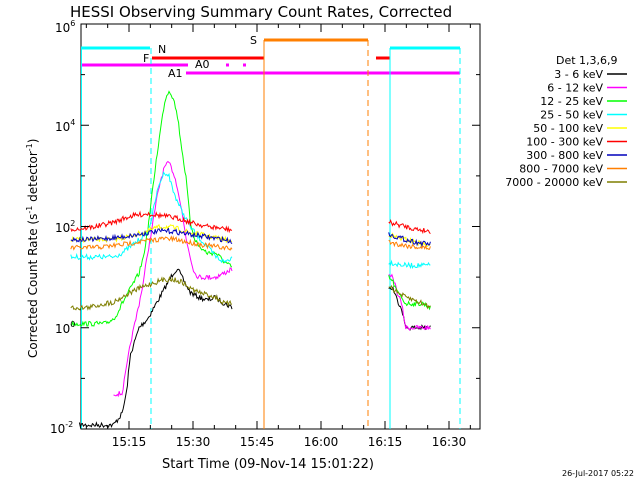  Describe the element at coordinates (554, 182) in the screenshot. I see `legend-entry-label: 7000 - 20000 keV` at that location.